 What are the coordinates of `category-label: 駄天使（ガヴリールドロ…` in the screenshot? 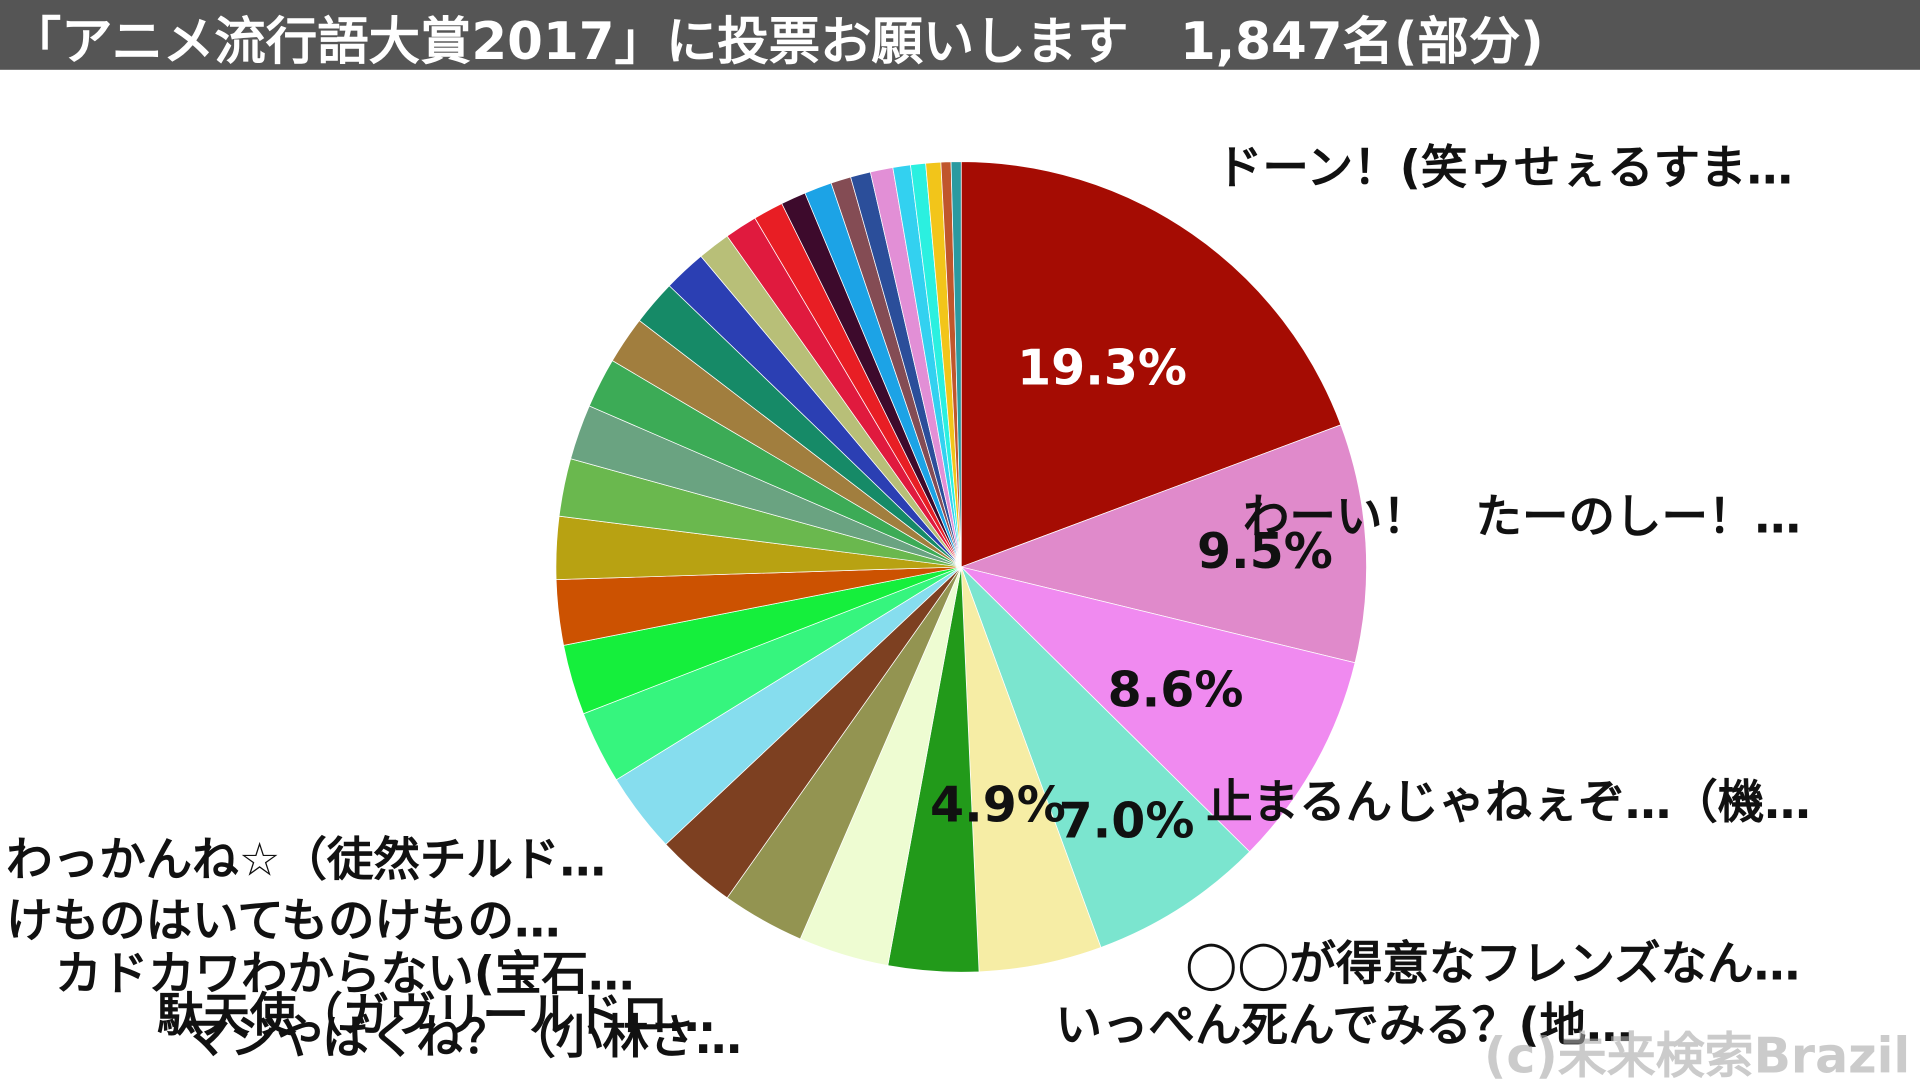 It's located at (436, 1015).